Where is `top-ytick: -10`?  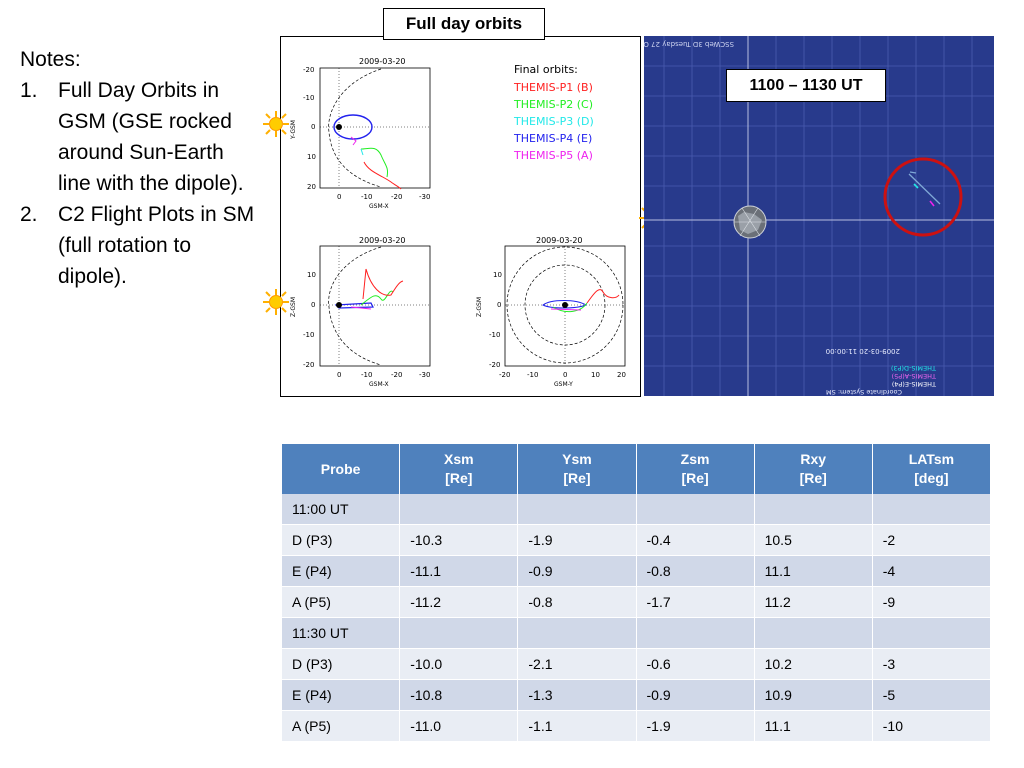
top-ytick: -10 is located at coordinates (308, 98).